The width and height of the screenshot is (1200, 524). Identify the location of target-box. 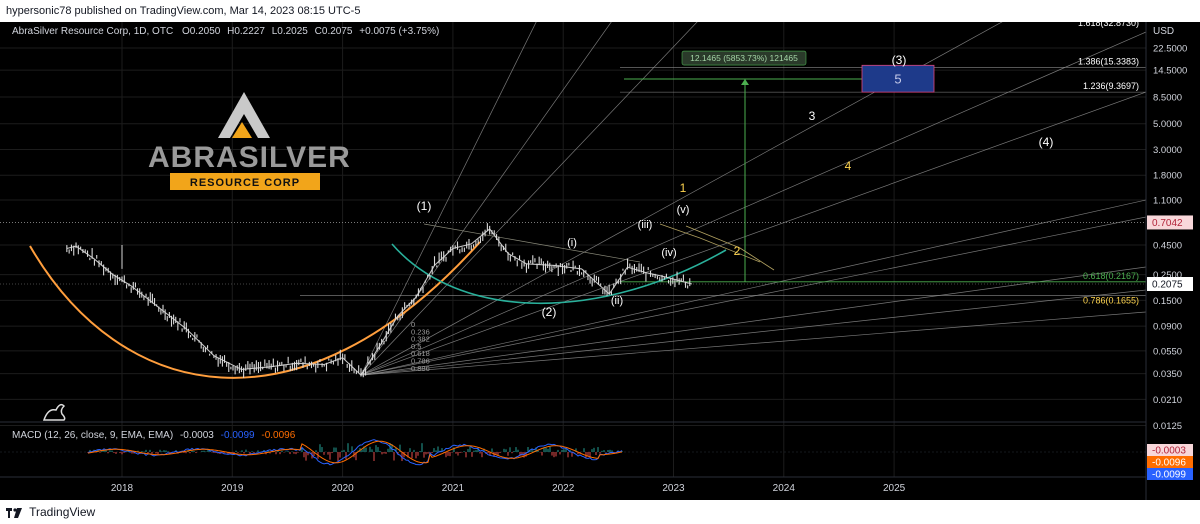
(898, 78).